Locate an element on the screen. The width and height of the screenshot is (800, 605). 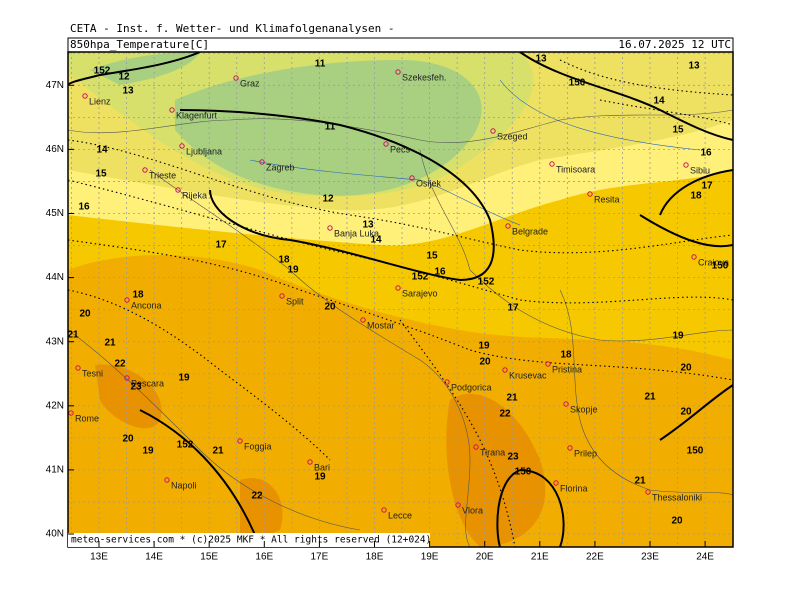
contour-label: 21 is located at coordinates (640, 481).